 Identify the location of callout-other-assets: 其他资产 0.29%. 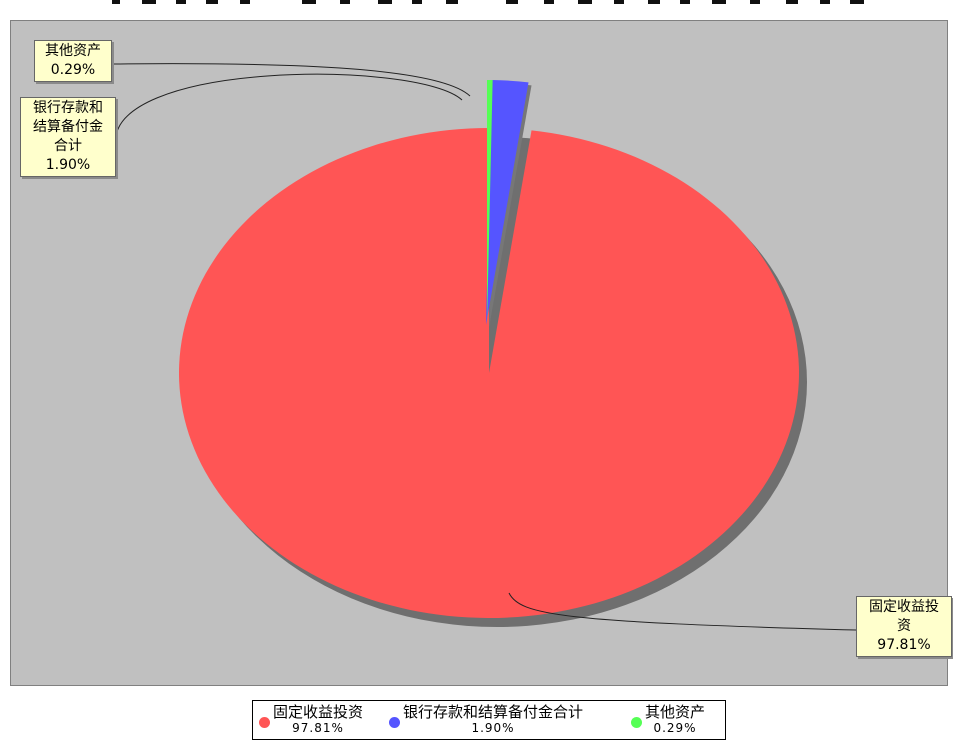
(73, 61).